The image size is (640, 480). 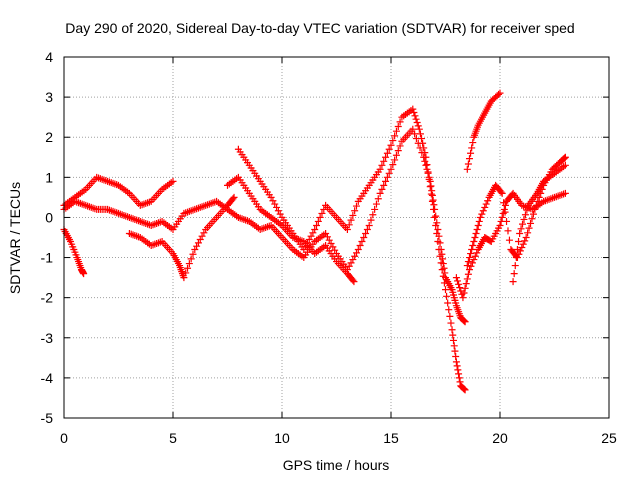 I want to click on series-trace-a, so click(x=74, y=251).